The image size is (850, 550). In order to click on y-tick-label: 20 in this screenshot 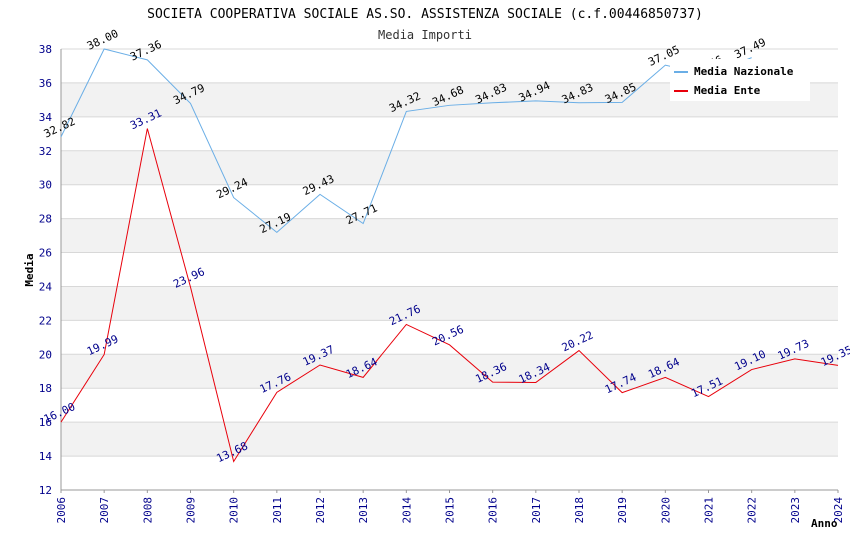, I will do `click(45, 354)`.